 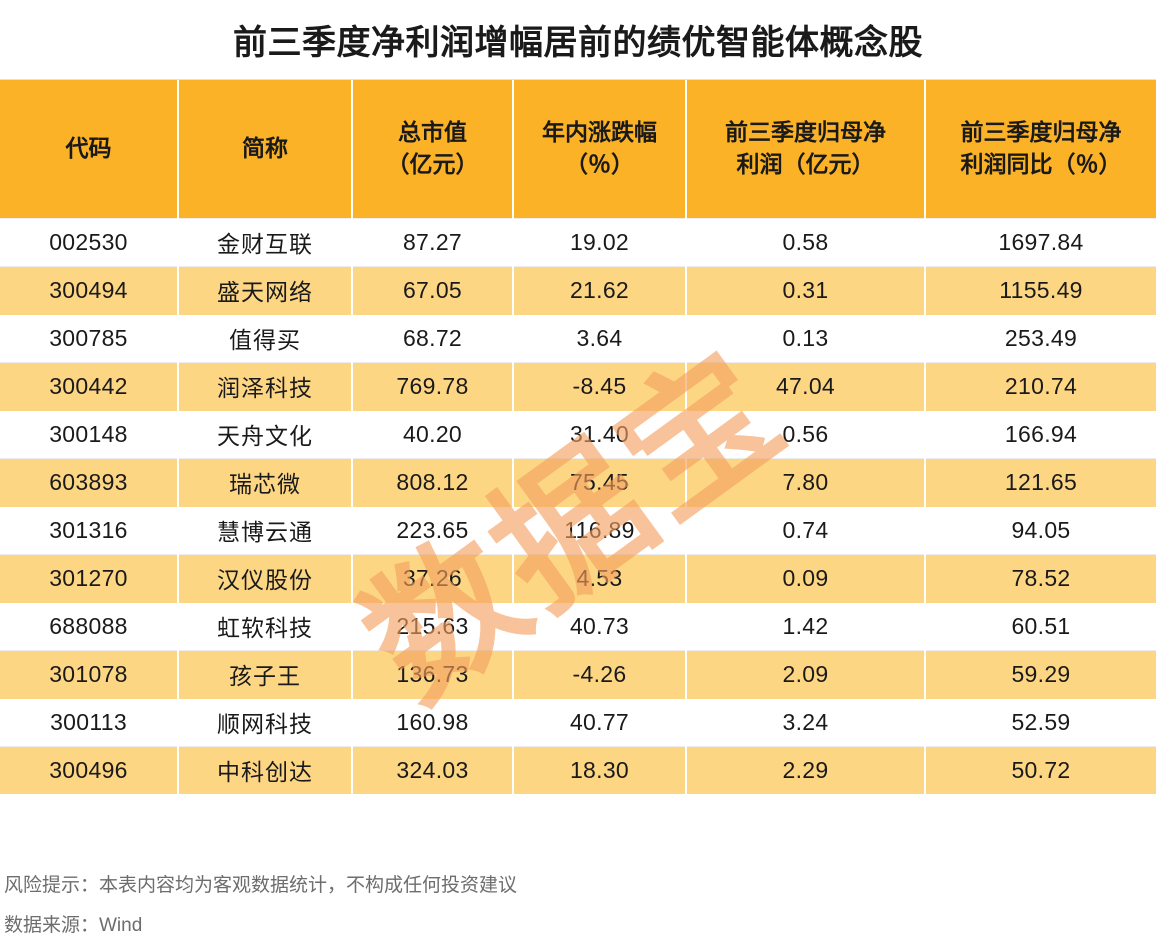 I want to click on table-row: 300442 润泽科技 769.78 -8.45 47.04 210.74, so click(x=578, y=386).